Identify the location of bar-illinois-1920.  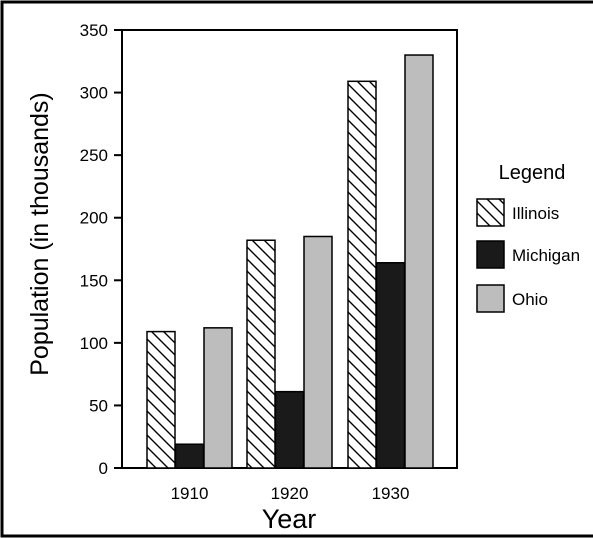
(261, 354).